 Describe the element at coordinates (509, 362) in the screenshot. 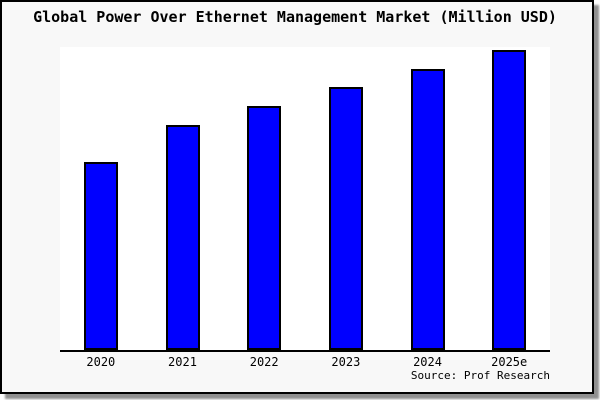

I see `x-tick-label-2025e: 2025e` at that location.